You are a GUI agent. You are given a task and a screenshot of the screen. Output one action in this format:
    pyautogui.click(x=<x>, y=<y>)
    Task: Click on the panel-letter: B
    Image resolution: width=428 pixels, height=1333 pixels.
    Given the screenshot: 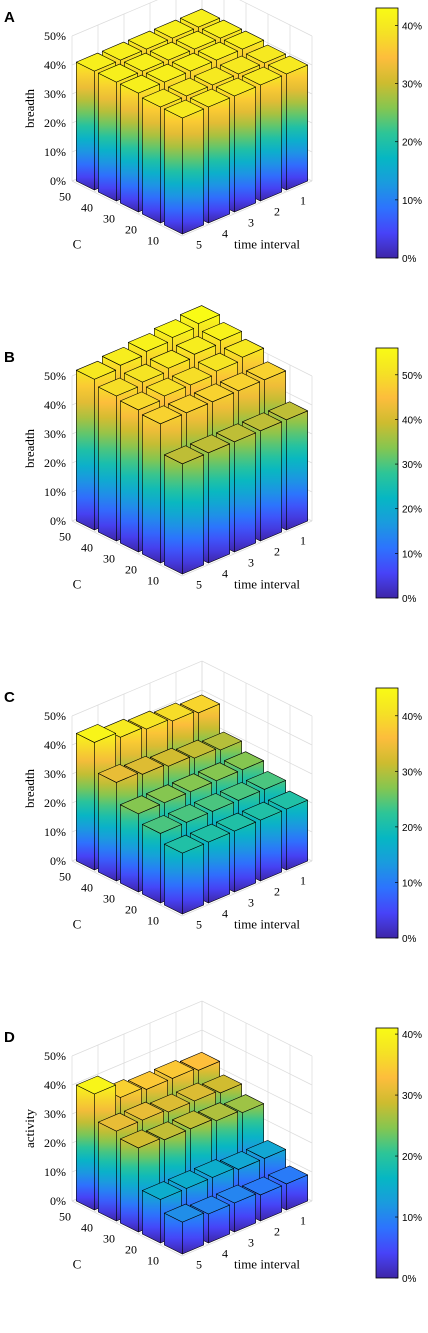 What is the action you would take?
    pyautogui.click(x=9, y=357)
    